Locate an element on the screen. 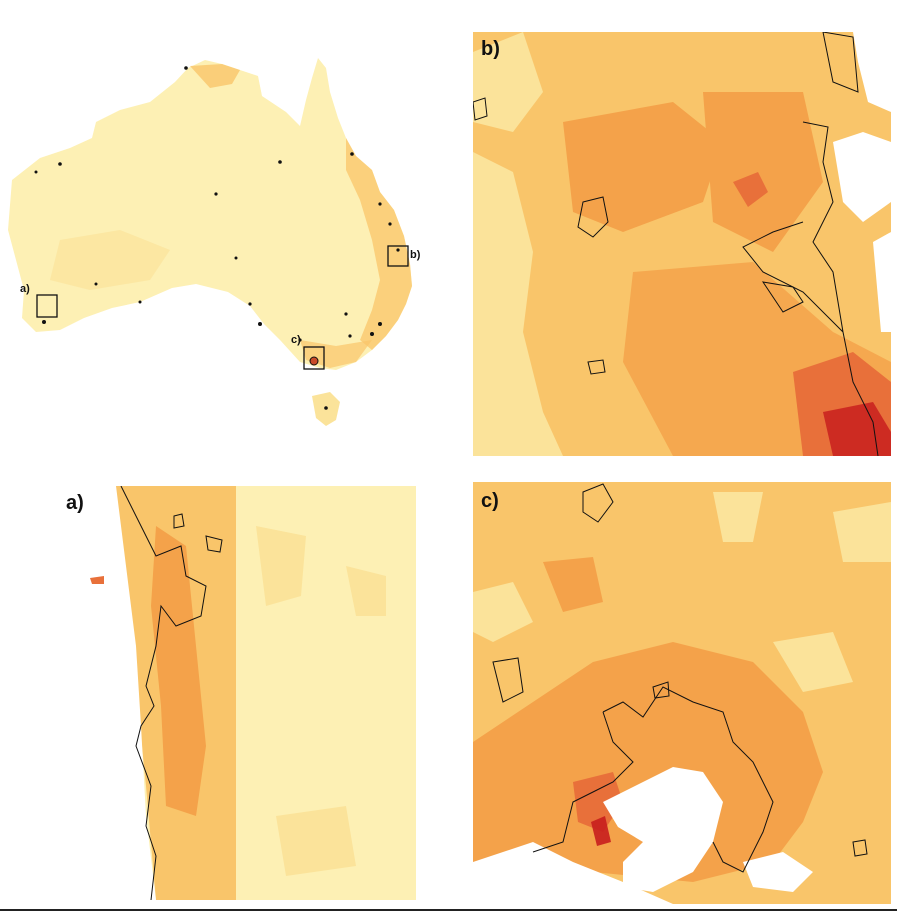 The width and height of the screenshot is (897, 913). panel-a-urban-outlines is located at coordinates (171, 693).